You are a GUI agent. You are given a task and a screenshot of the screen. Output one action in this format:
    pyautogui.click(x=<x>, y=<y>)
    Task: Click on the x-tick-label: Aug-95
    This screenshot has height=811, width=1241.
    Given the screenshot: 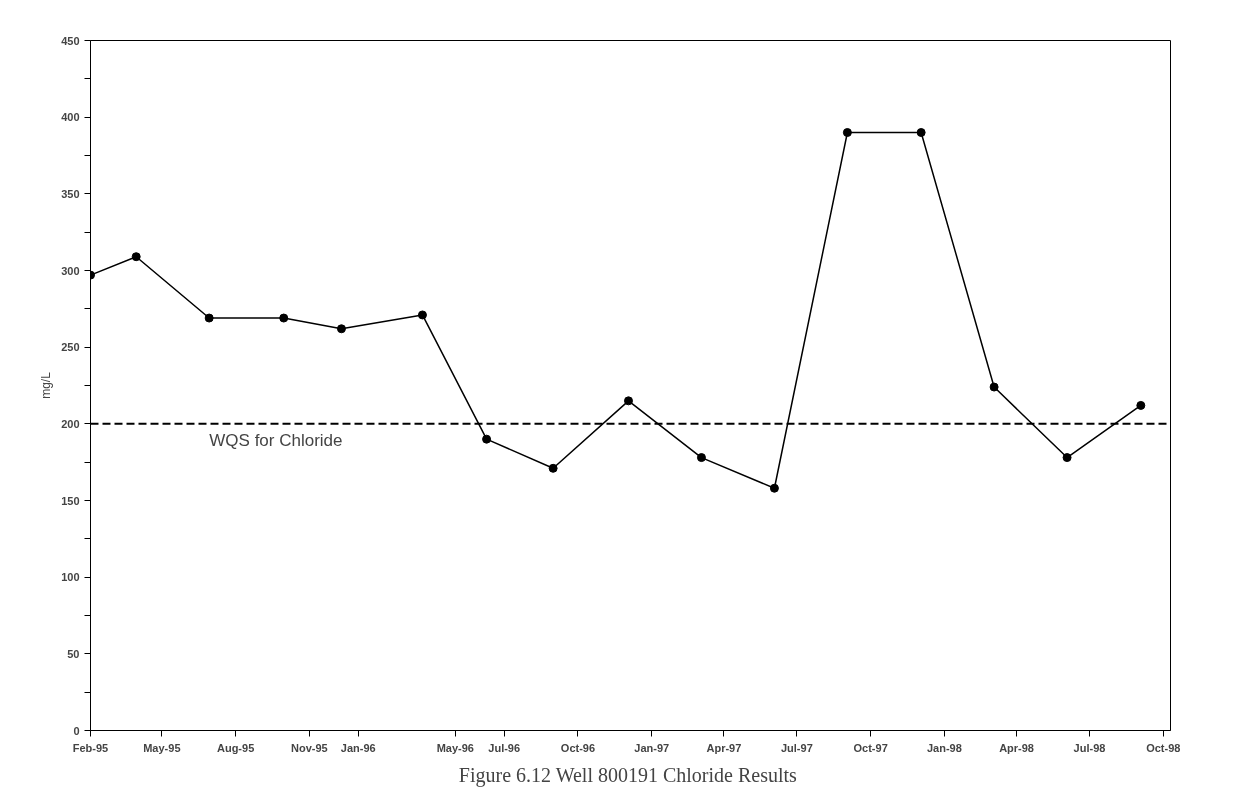 What is the action you would take?
    pyautogui.click(x=235, y=747)
    